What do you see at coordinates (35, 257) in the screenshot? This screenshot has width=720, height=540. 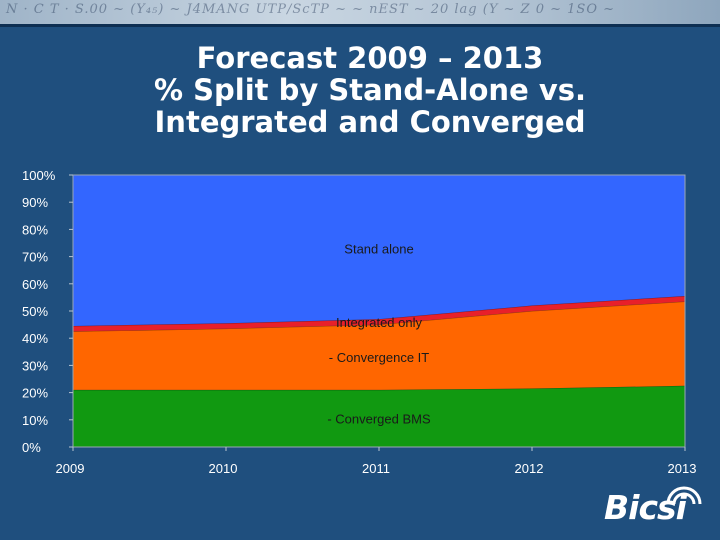 I see `y-tick-label: 70%` at bounding box center [35, 257].